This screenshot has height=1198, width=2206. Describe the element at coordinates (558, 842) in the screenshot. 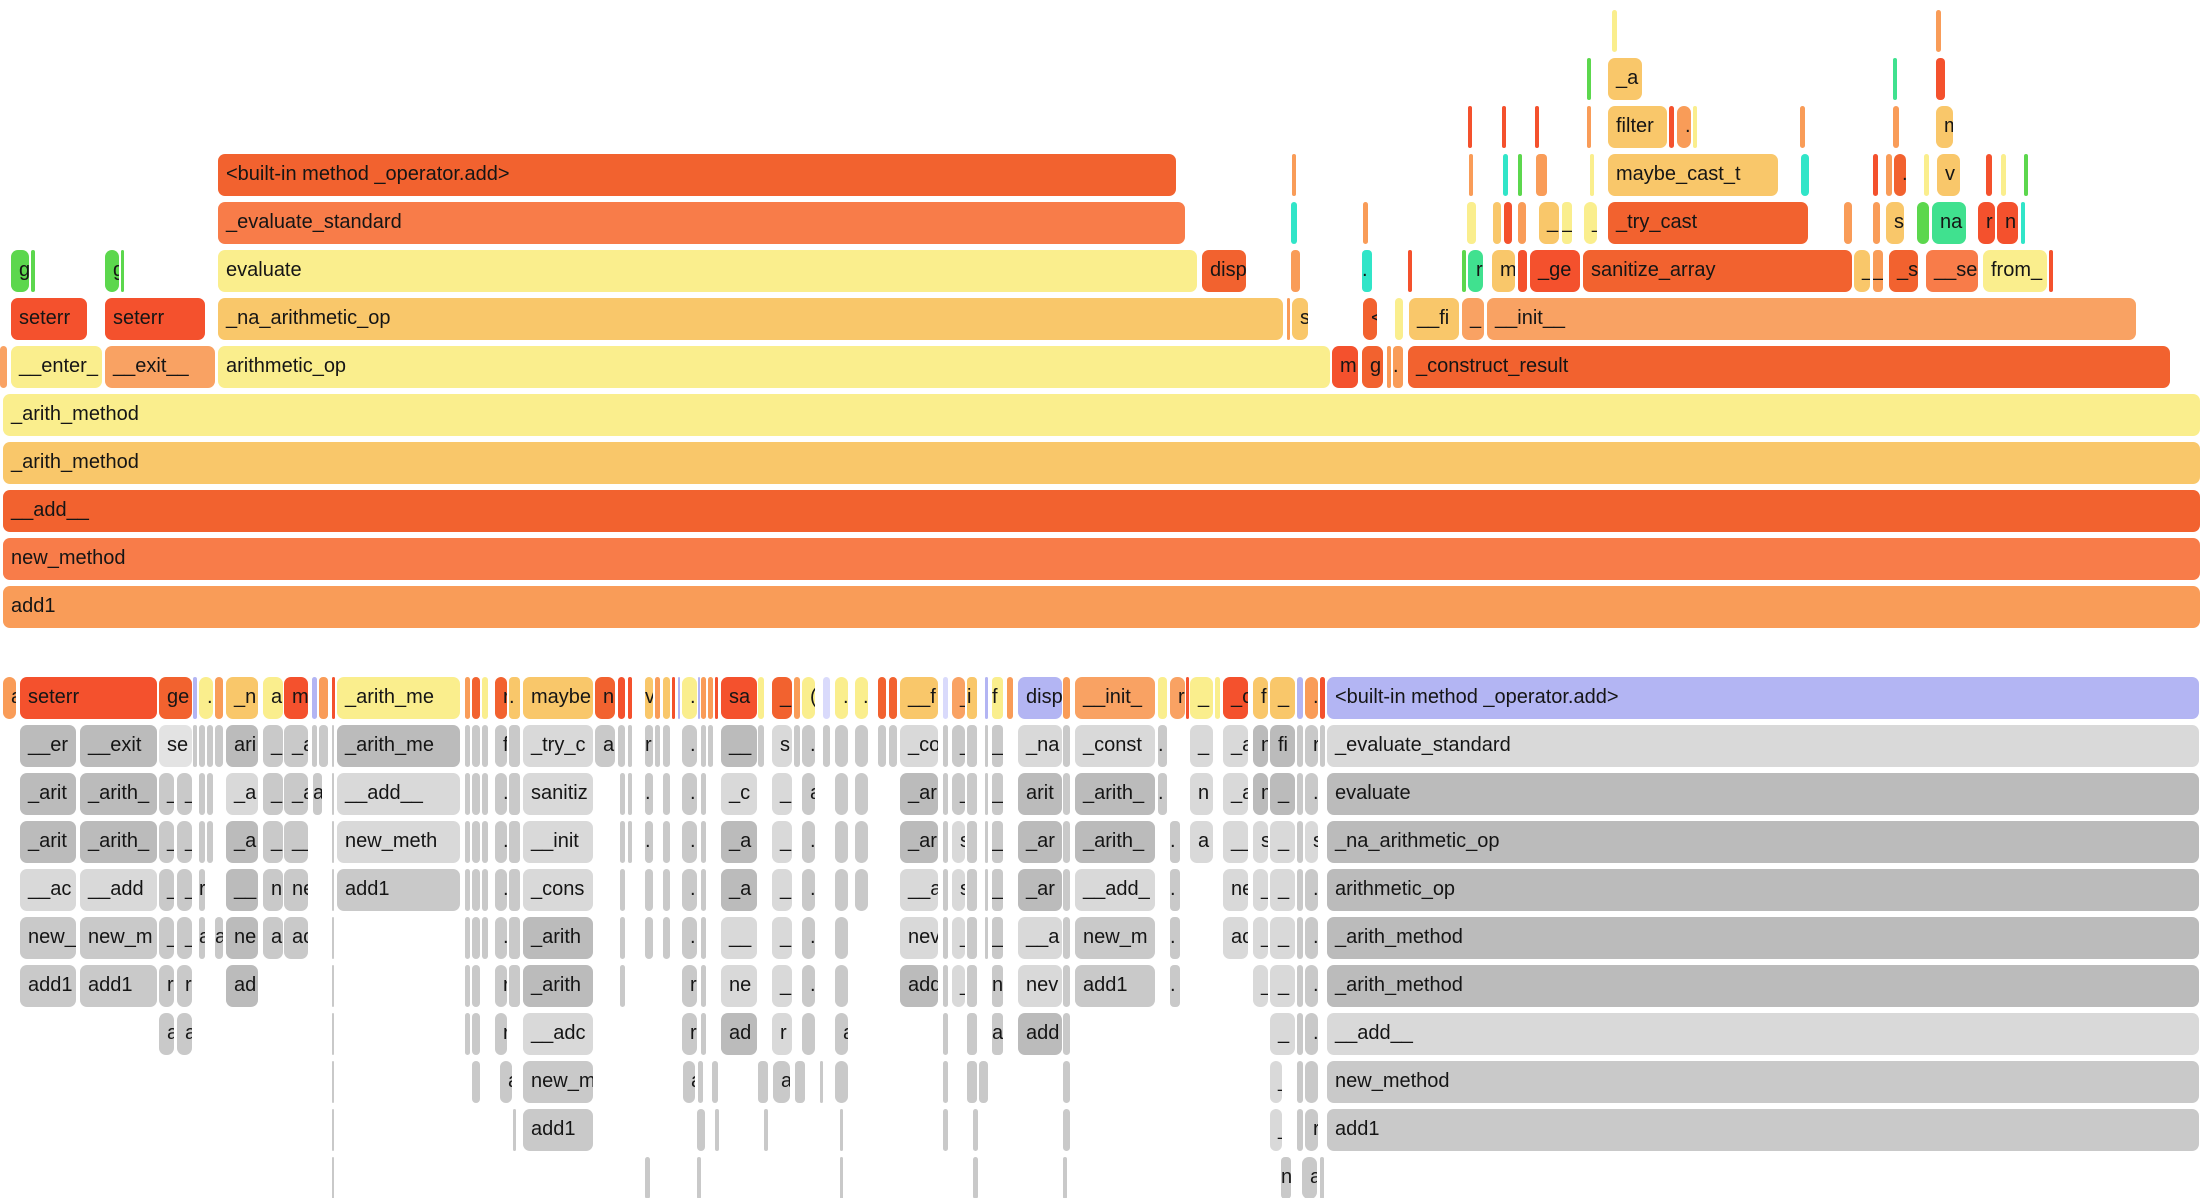

I see `flame-frame-__init: __init` at that location.